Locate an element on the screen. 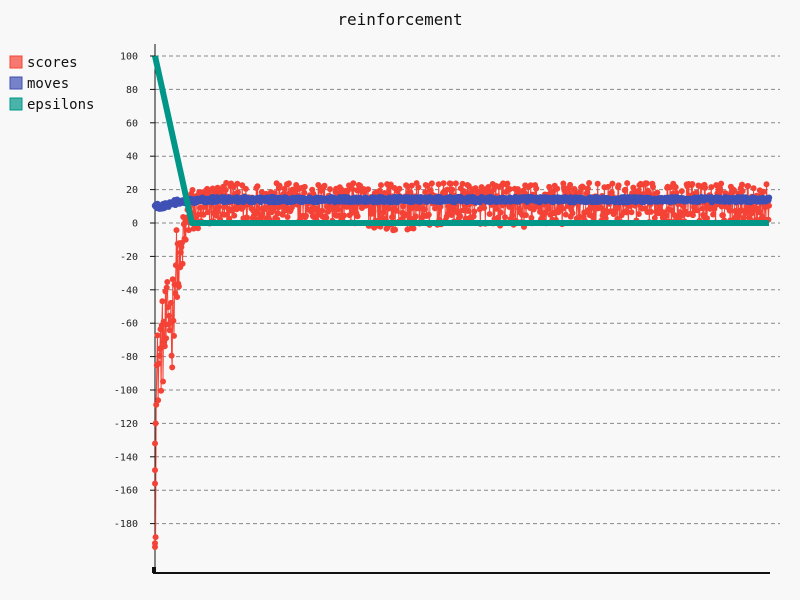 Image resolution: width=800 pixels, height=600 pixels. y-tick-label: 40 is located at coordinates (132, 157).